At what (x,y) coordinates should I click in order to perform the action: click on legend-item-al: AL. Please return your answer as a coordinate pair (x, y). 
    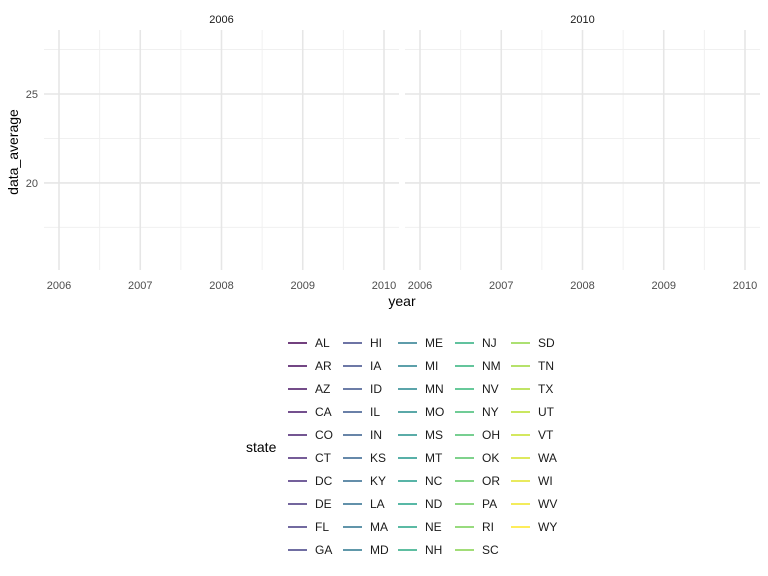
    Looking at the image, I should click on (309, 343).